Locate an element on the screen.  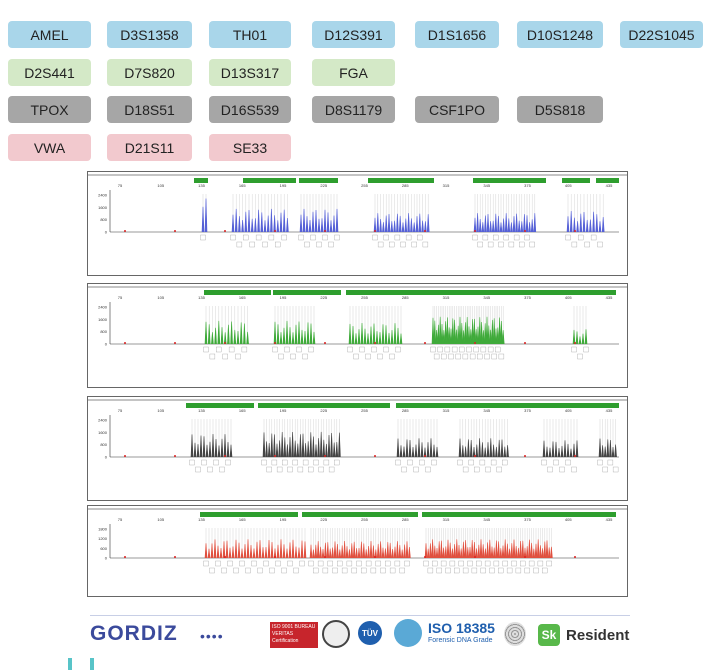
locus-chip-d2s441: D2S441 is located at coordinates (49, 72).